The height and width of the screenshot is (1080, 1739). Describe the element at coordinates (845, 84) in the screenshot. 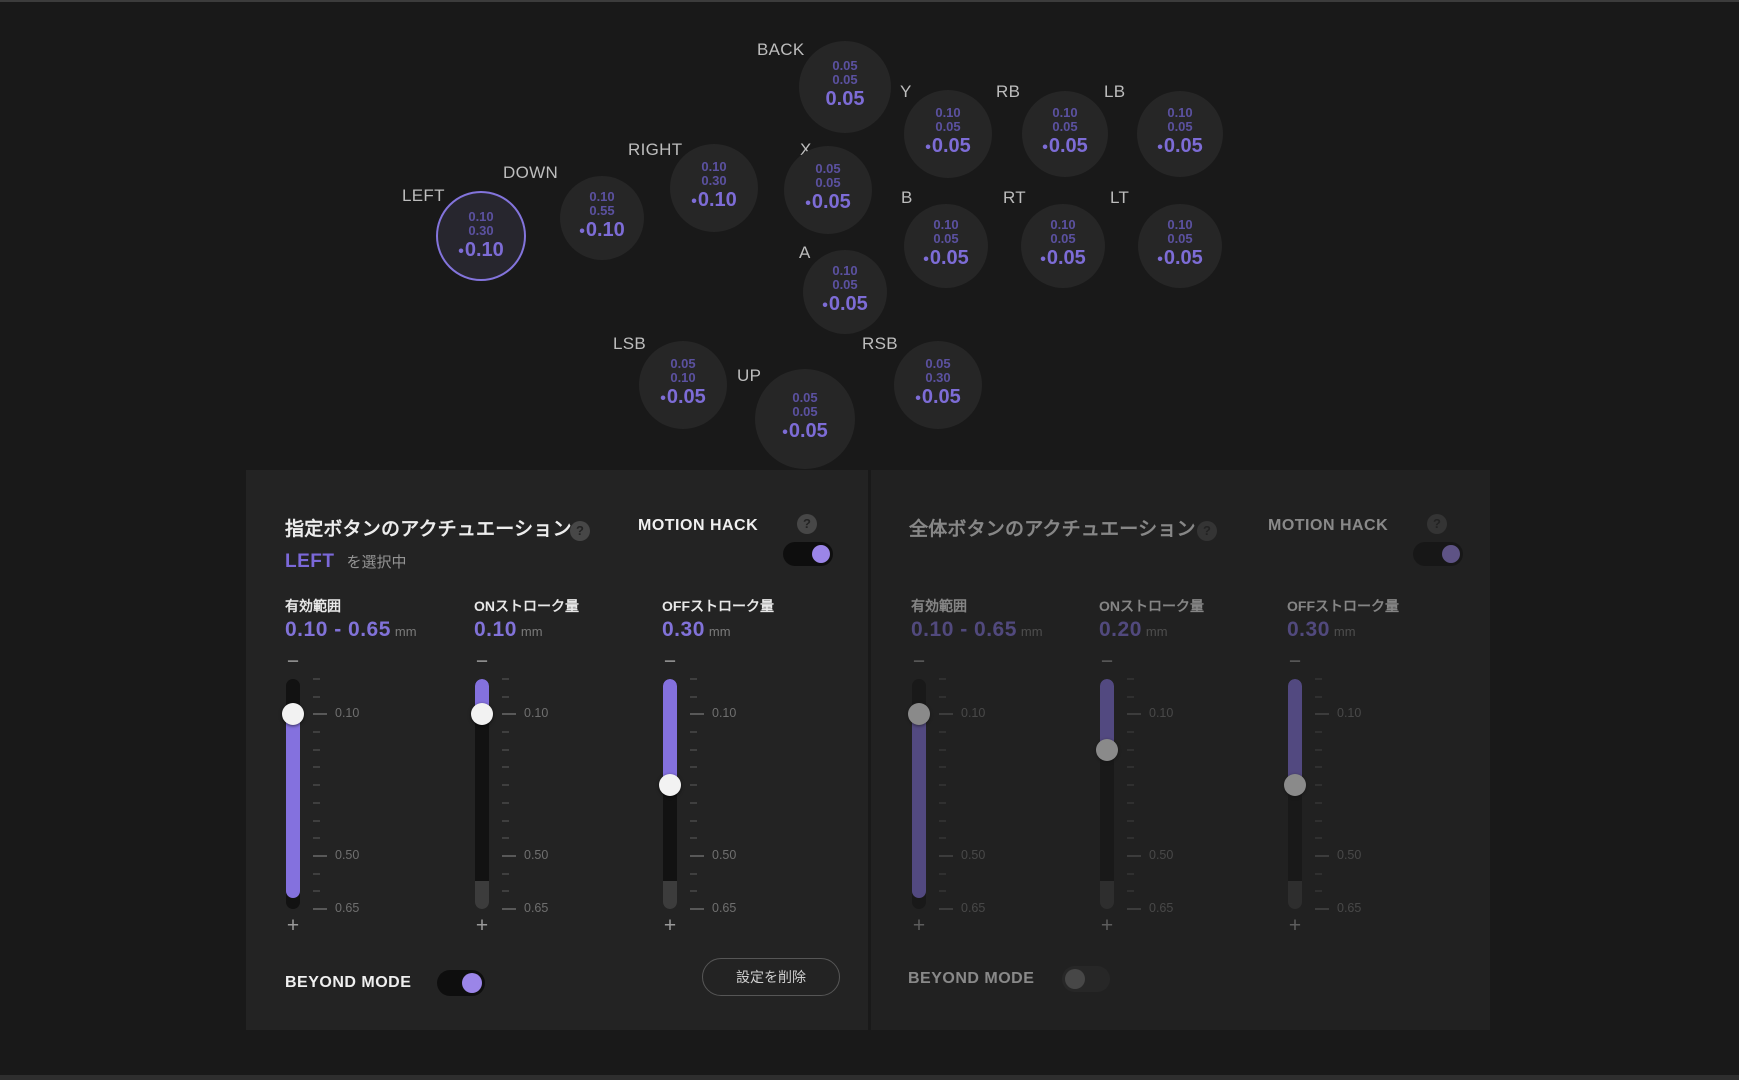

I see `pad-button-values: 0.05 0.05 0.05` at that location.